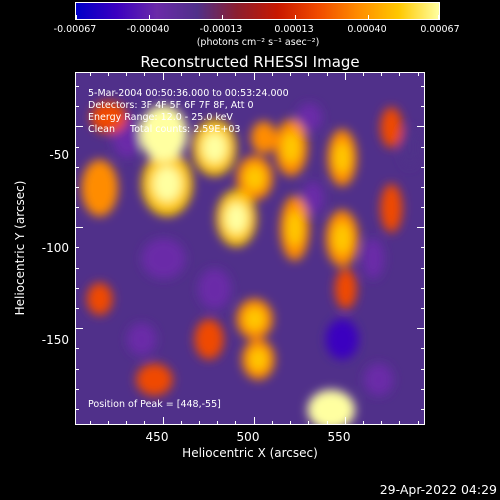  Describe the element at coordinates (55, 248) in the screenshot. I see `ytick-label-minus100: -100` at that location.